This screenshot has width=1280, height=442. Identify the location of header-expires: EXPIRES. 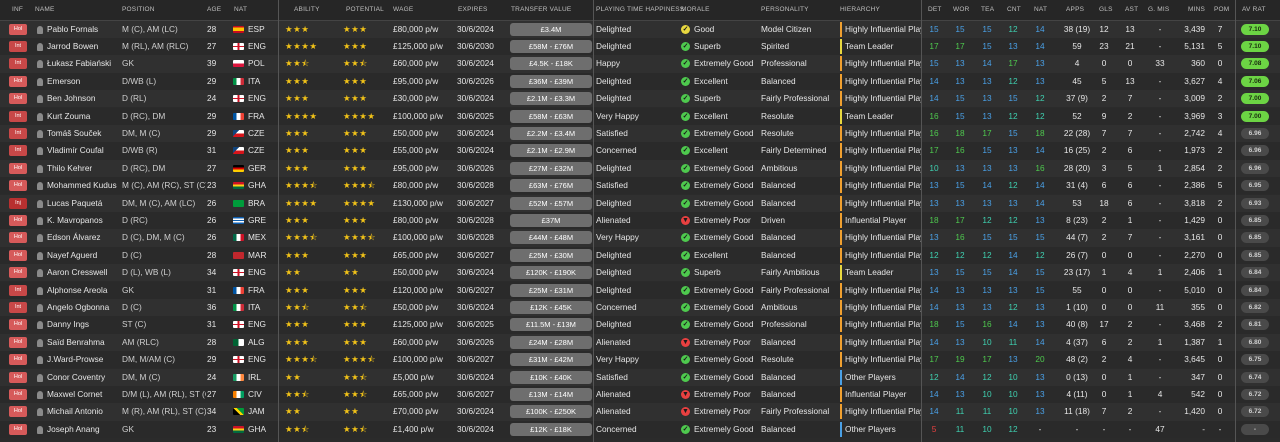
(473, 9).